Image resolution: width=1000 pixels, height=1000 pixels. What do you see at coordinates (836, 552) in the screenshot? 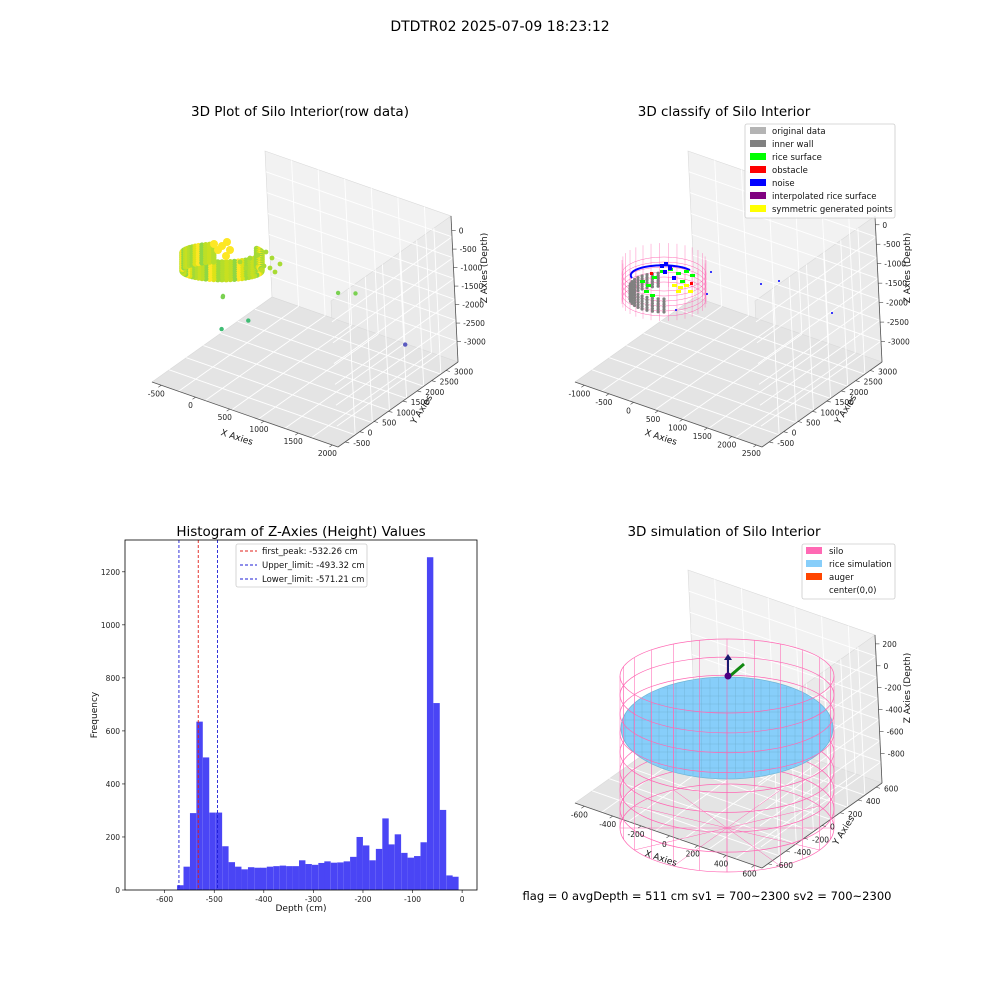
I see `legend-label: silo` at bounding box center [836, 552].